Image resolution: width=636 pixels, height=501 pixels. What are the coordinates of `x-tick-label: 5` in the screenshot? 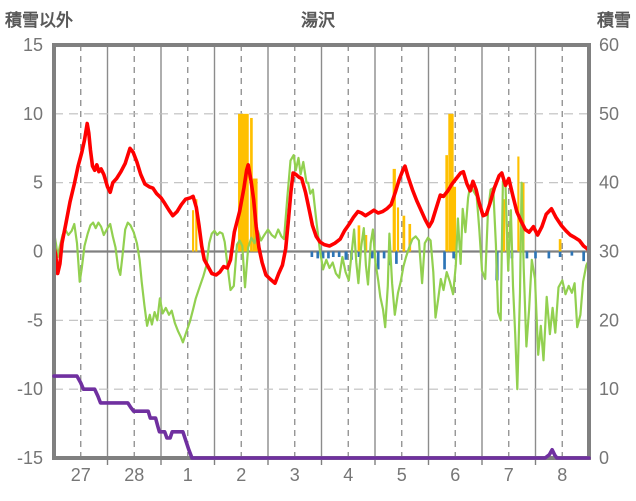 It's located at (402, 475).